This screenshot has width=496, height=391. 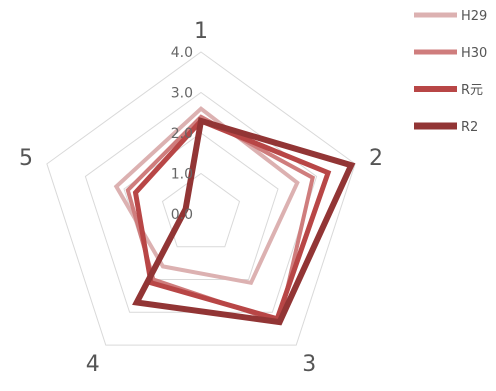 I want to click on legend-label-R2: R2, so click(x=469, y=127).